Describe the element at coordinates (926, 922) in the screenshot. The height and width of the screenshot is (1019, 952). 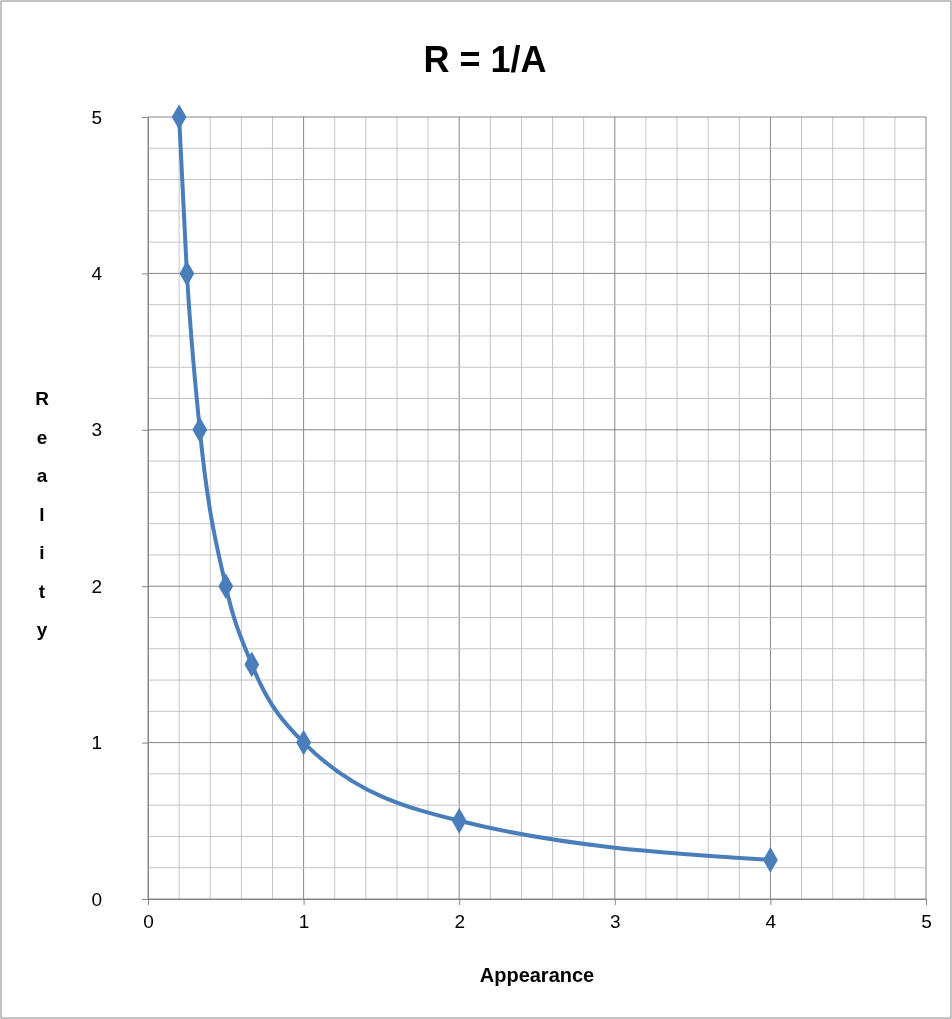
I see `x-tick-label: 5` at that location.